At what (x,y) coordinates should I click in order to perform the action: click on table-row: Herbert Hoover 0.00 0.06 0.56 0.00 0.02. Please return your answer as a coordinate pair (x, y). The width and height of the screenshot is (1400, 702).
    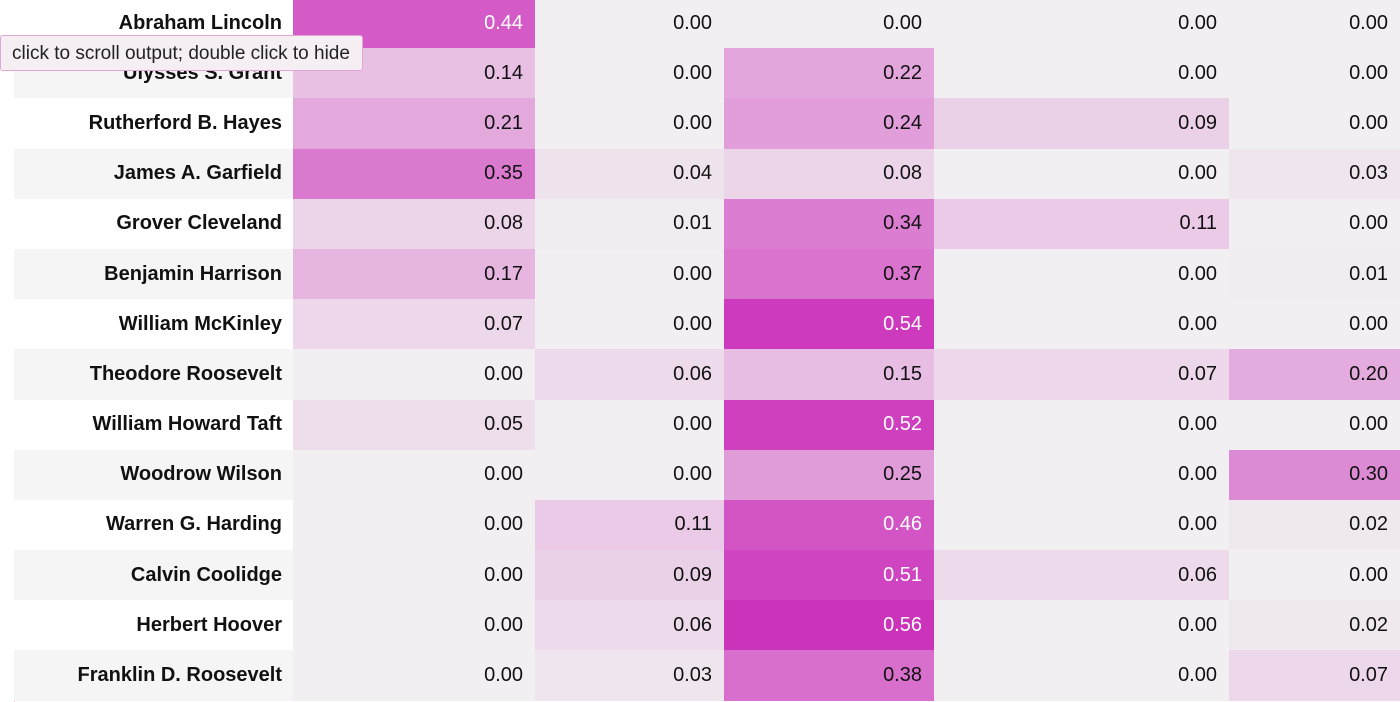
    Looking at the image, I should click on (707, 625).